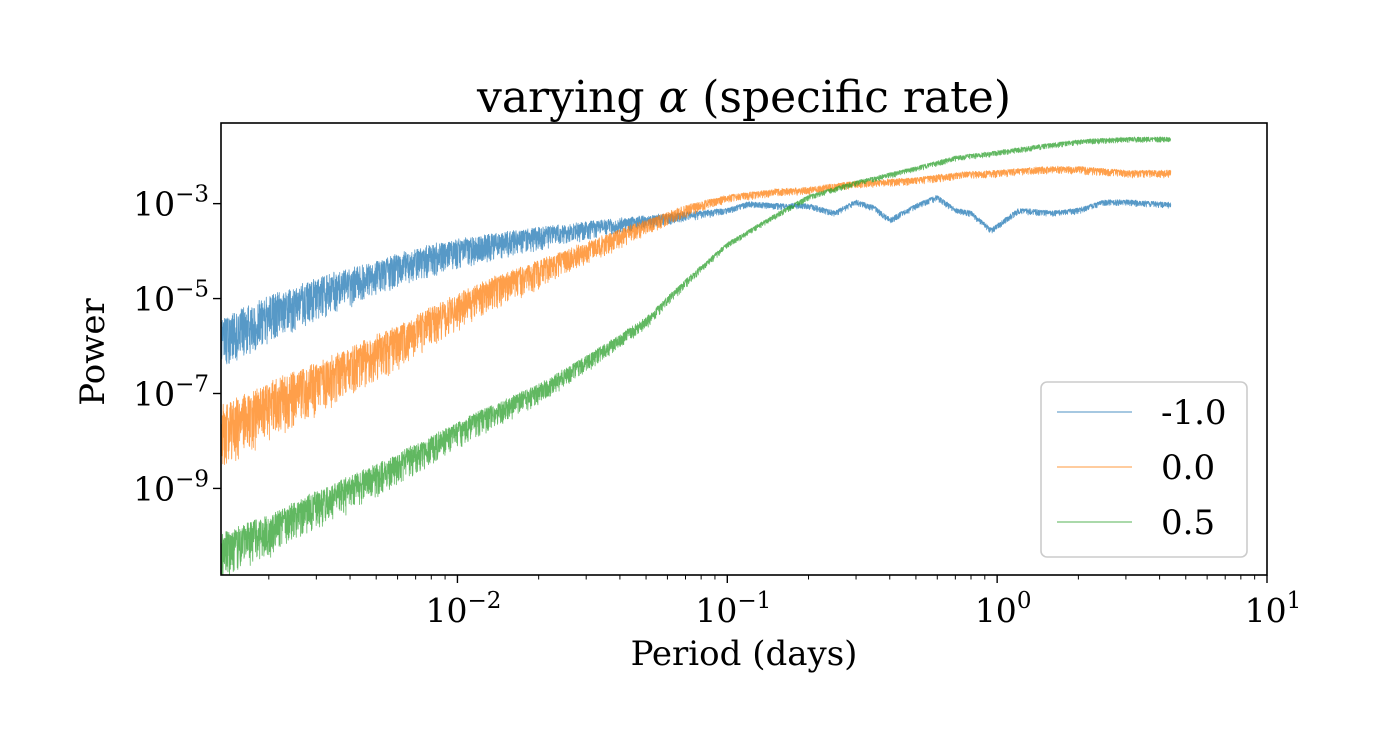  Describe the element at coordinates (171, 392) in the screenshot. I see `y-tick-label: 10⁻⁷` at that location.